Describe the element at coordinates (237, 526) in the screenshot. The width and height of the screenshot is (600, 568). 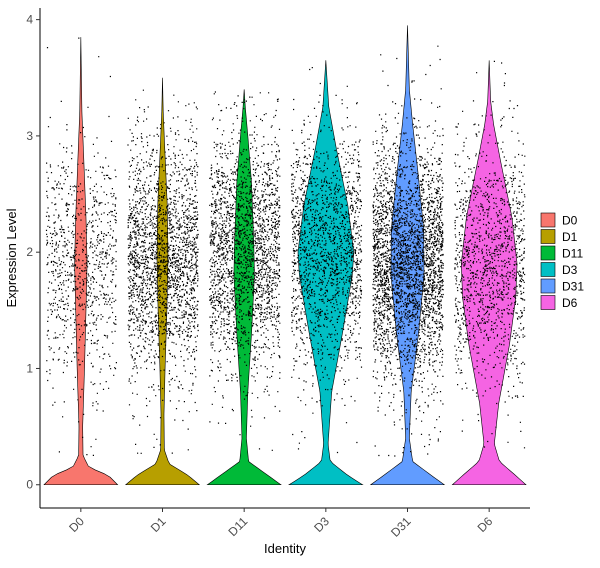
I see `x-tick-label: D11` at that location.